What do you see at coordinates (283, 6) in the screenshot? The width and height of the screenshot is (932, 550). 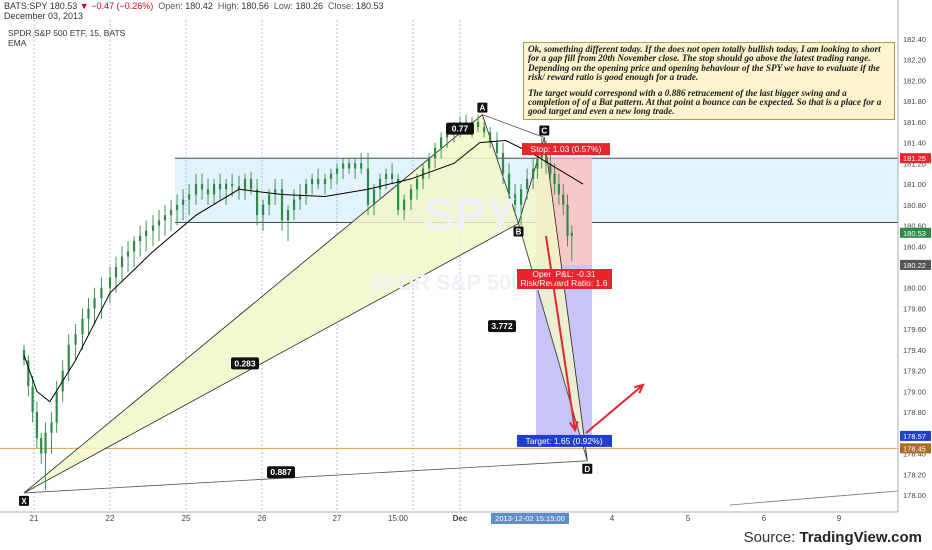 I see `low-label: Low:` at bounding box center [283, 6].